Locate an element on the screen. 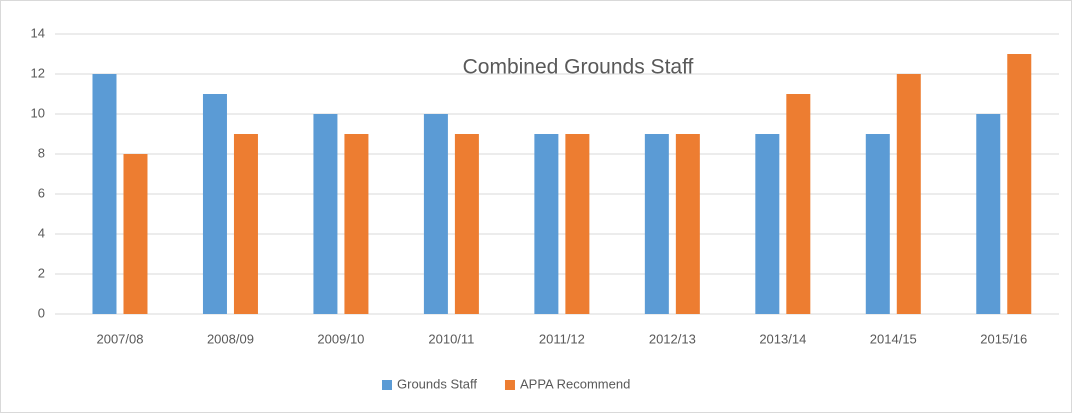 Image resolution: width=1072 pixels, height=413 pixels. x-tick-label: 2008/09 is located at coordinates (230, 338).